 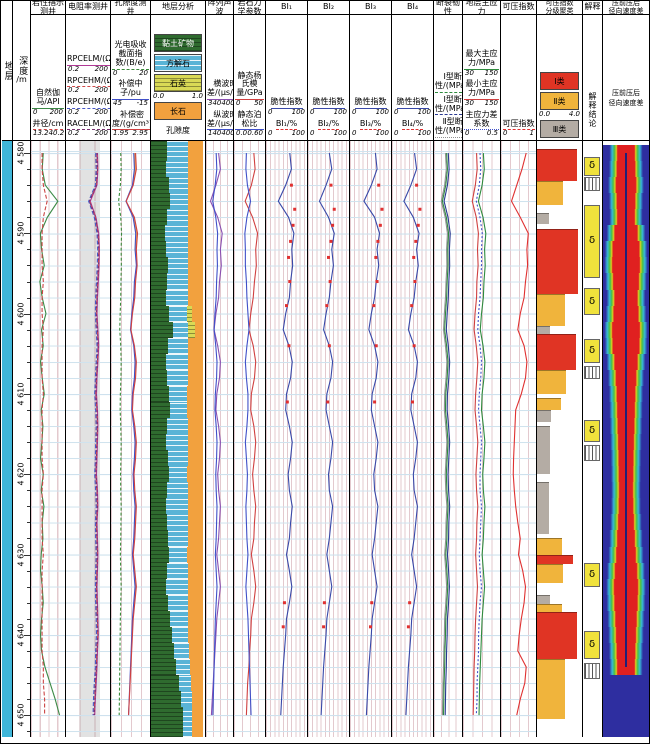 I want to click on track-body-res, so click(x=88, y=439).